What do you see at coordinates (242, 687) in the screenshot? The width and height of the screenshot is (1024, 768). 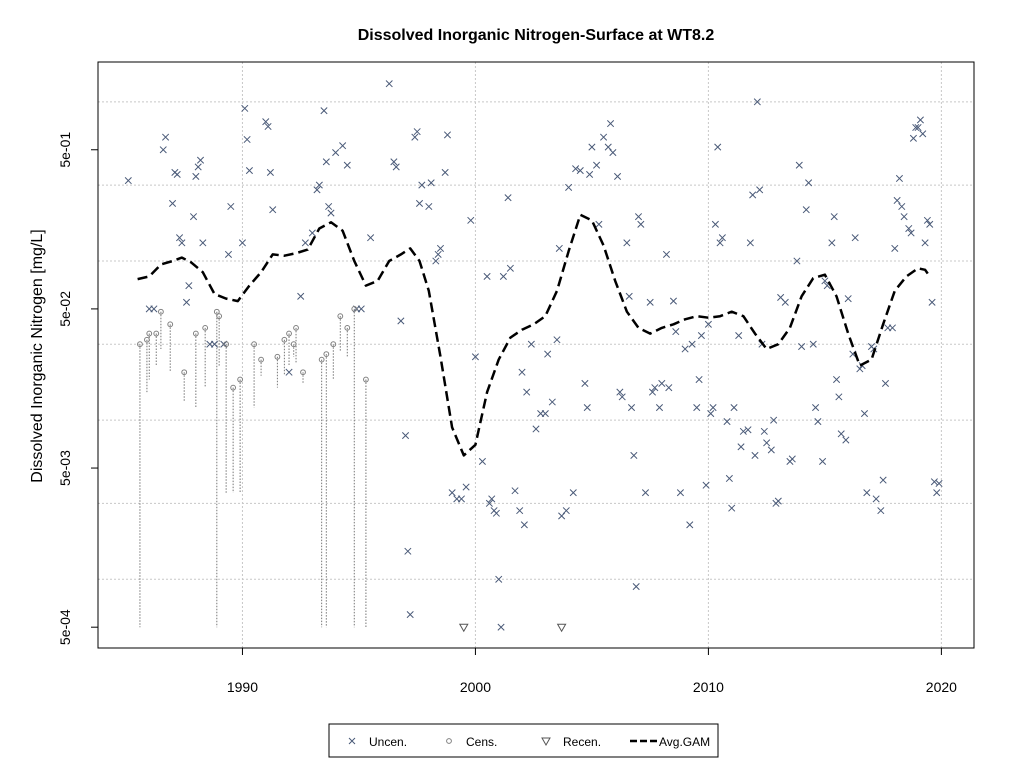 I see `x-tick-label: 1990` at bounding box center [242, 687].